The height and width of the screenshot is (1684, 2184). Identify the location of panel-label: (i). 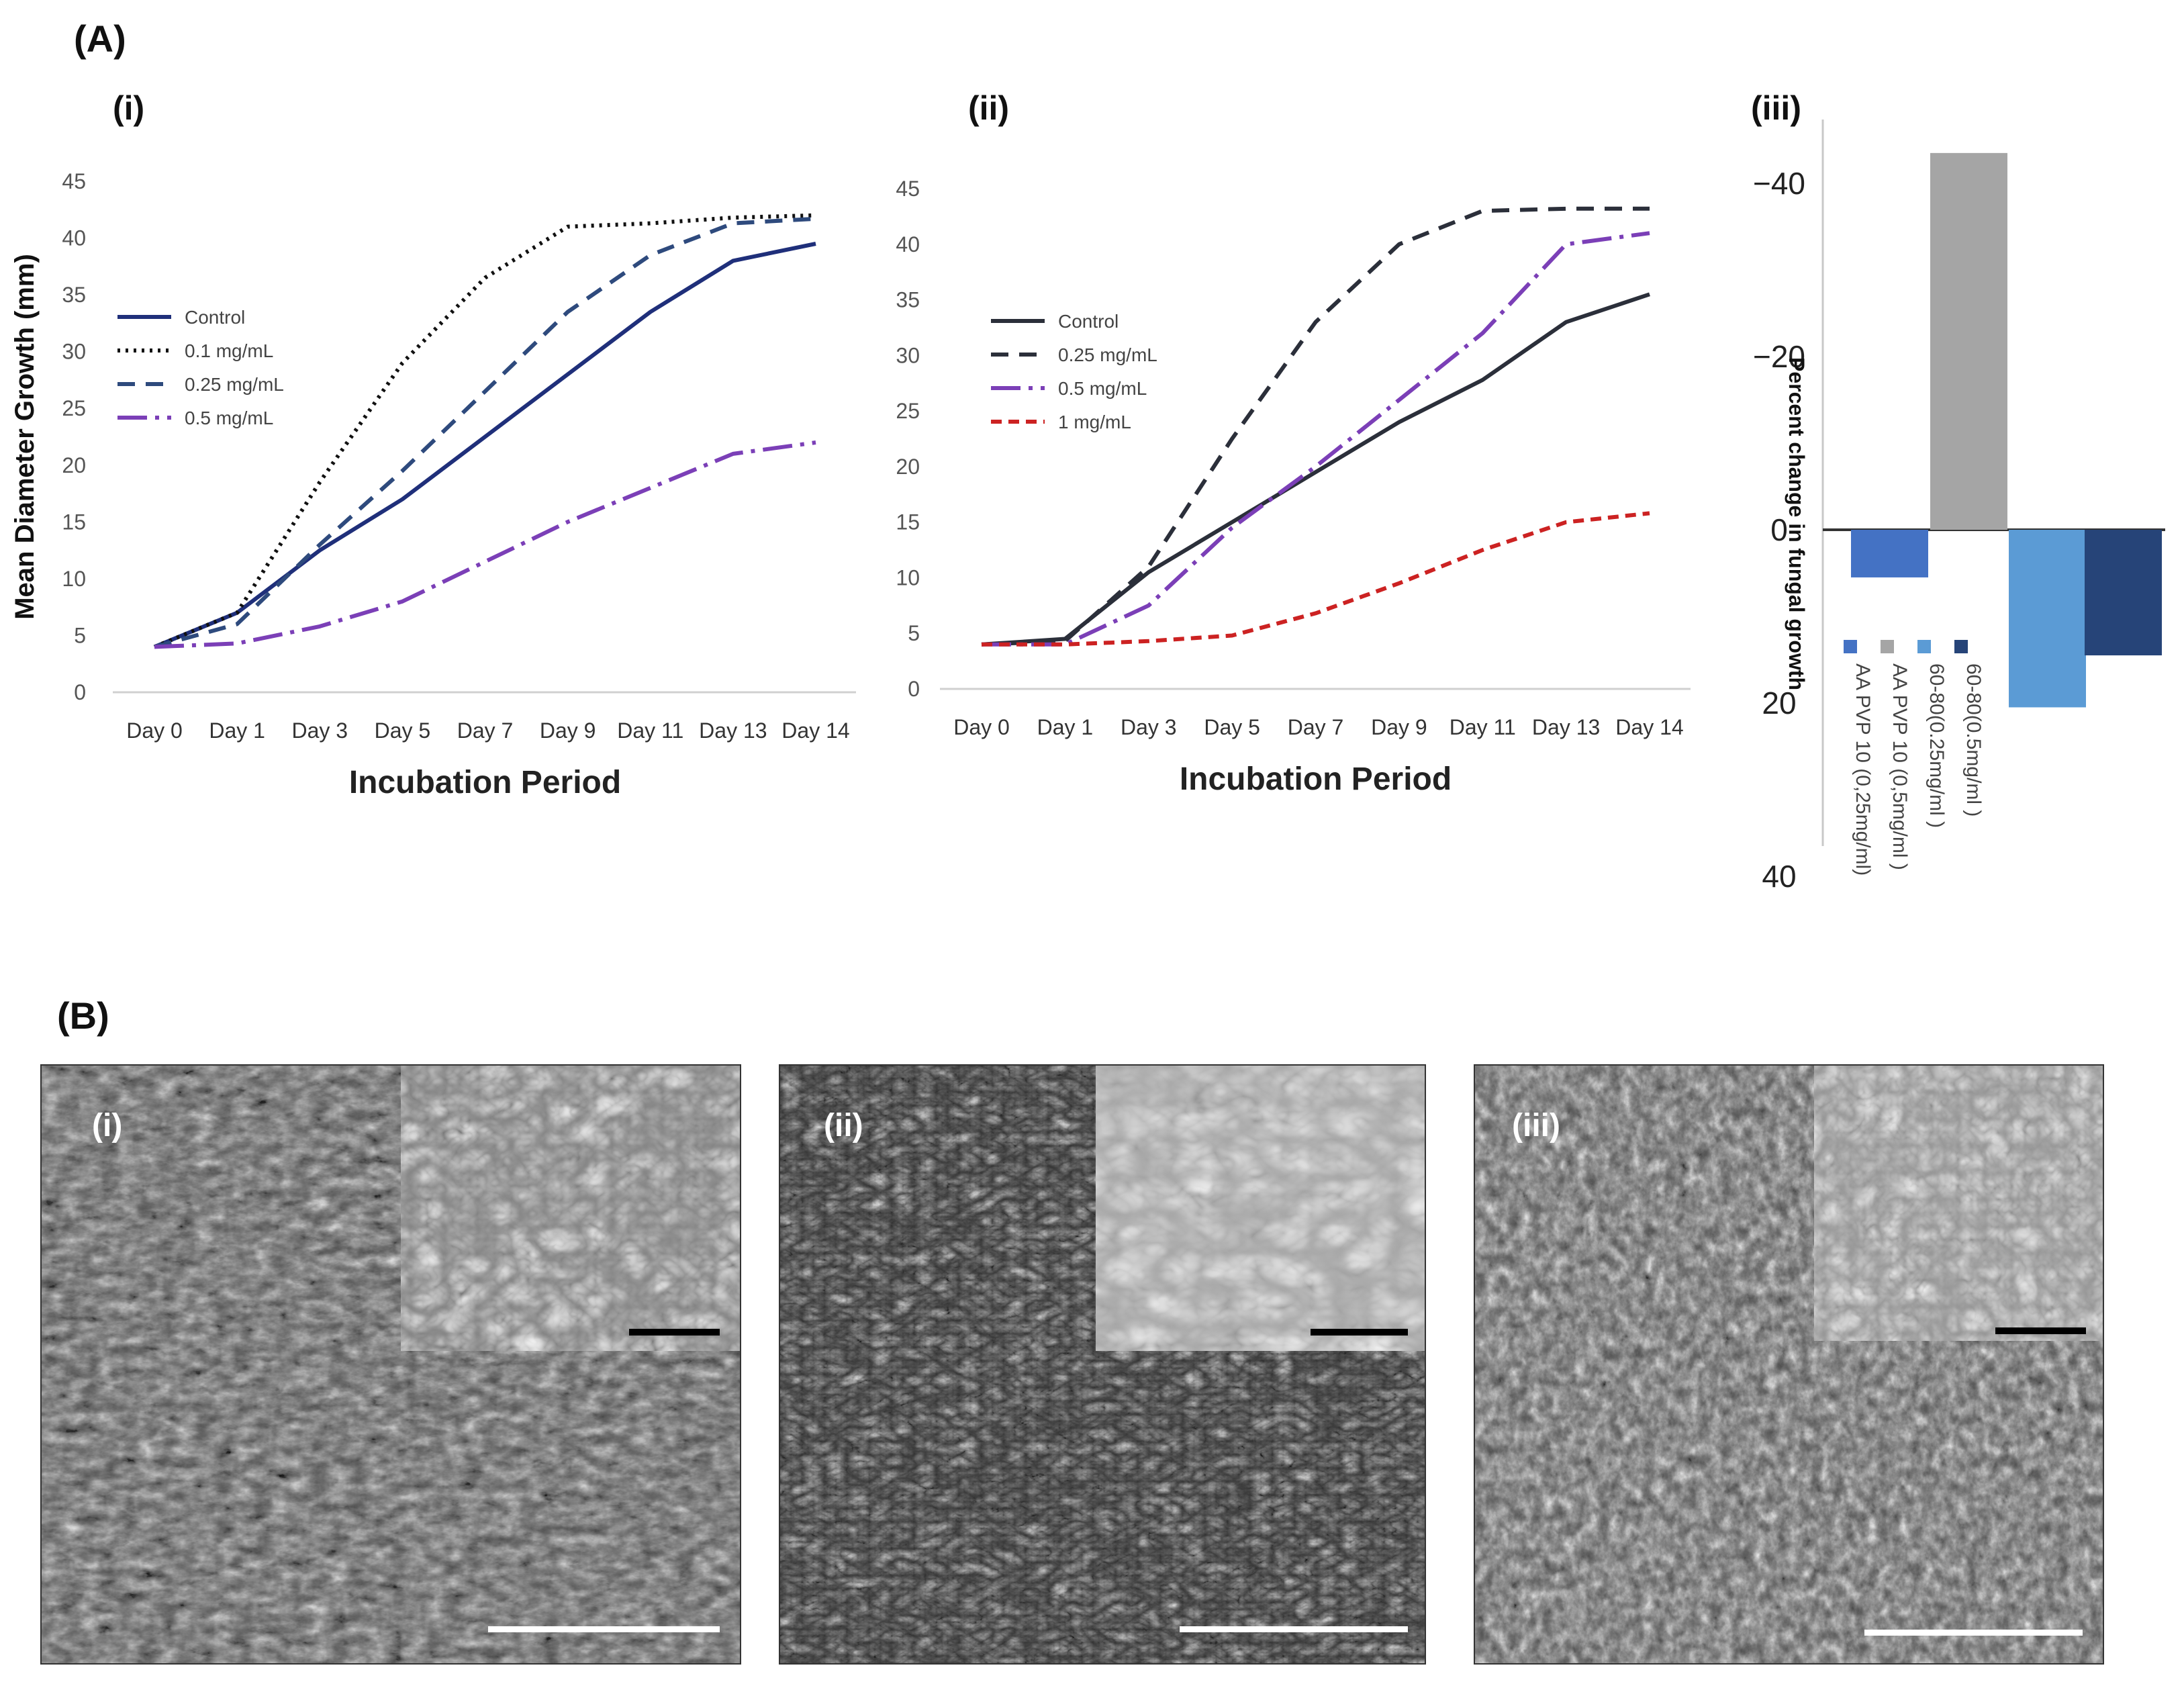
(128, 108).